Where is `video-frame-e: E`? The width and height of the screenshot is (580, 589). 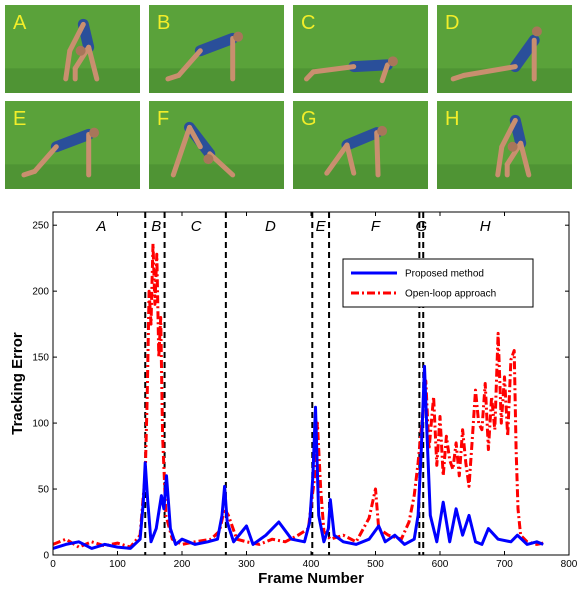
video-frame-e: E is located at coordinates (72, 145).